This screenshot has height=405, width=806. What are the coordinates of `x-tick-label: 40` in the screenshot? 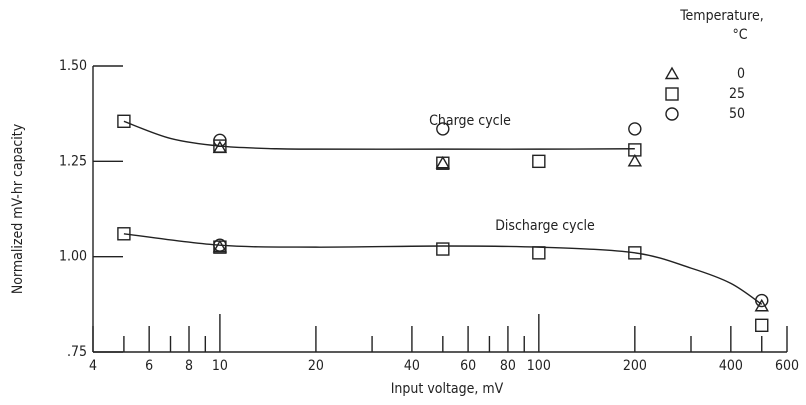 It's located at (412, 366).